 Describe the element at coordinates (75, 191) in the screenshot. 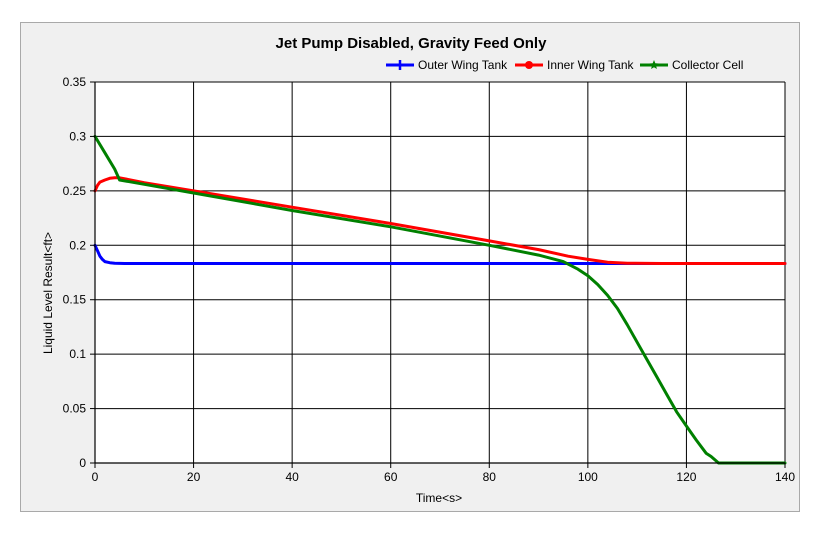

I see `y-tick-label-5: 0.25` at that location.